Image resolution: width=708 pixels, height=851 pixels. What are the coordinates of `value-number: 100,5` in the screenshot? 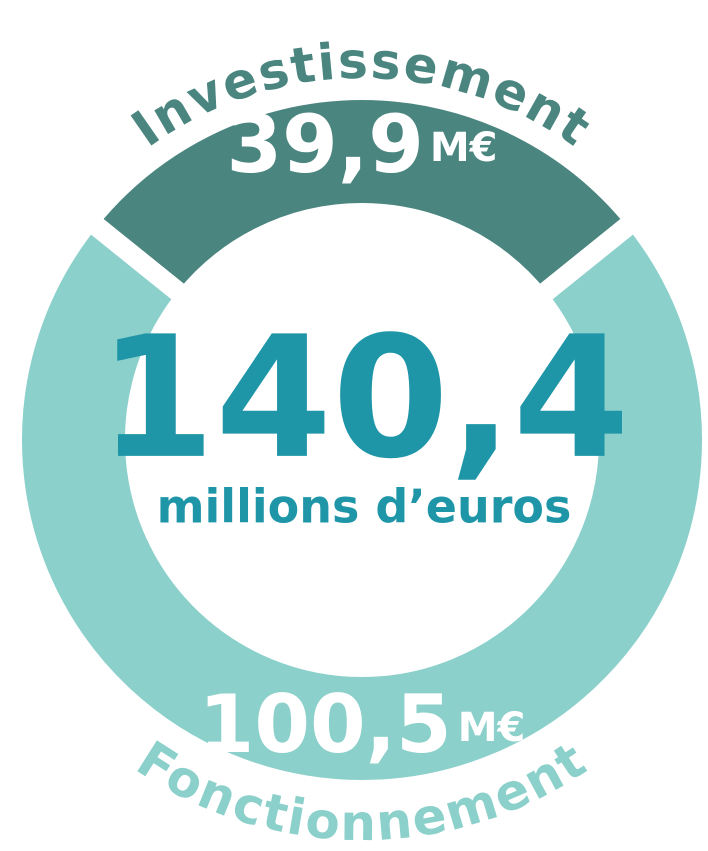 It's located at (325, 724).